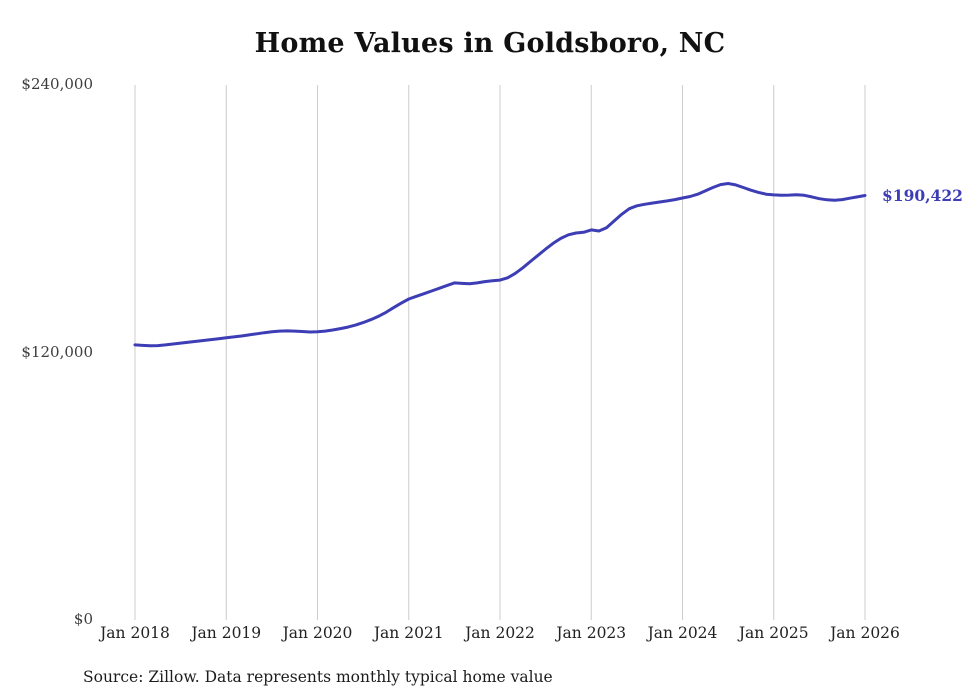 This screenshot has height=699, width=980. I want to click on x-axis-tick-label: Jan 2023, so click(591, 633).